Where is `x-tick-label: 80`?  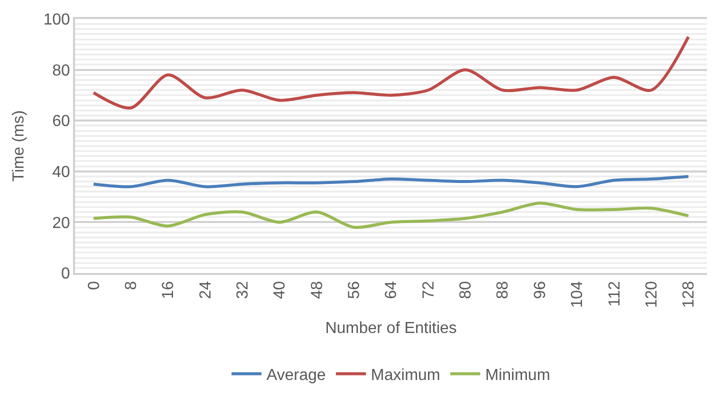
x-tick-label: 80 is located at coordinates (466, 290).